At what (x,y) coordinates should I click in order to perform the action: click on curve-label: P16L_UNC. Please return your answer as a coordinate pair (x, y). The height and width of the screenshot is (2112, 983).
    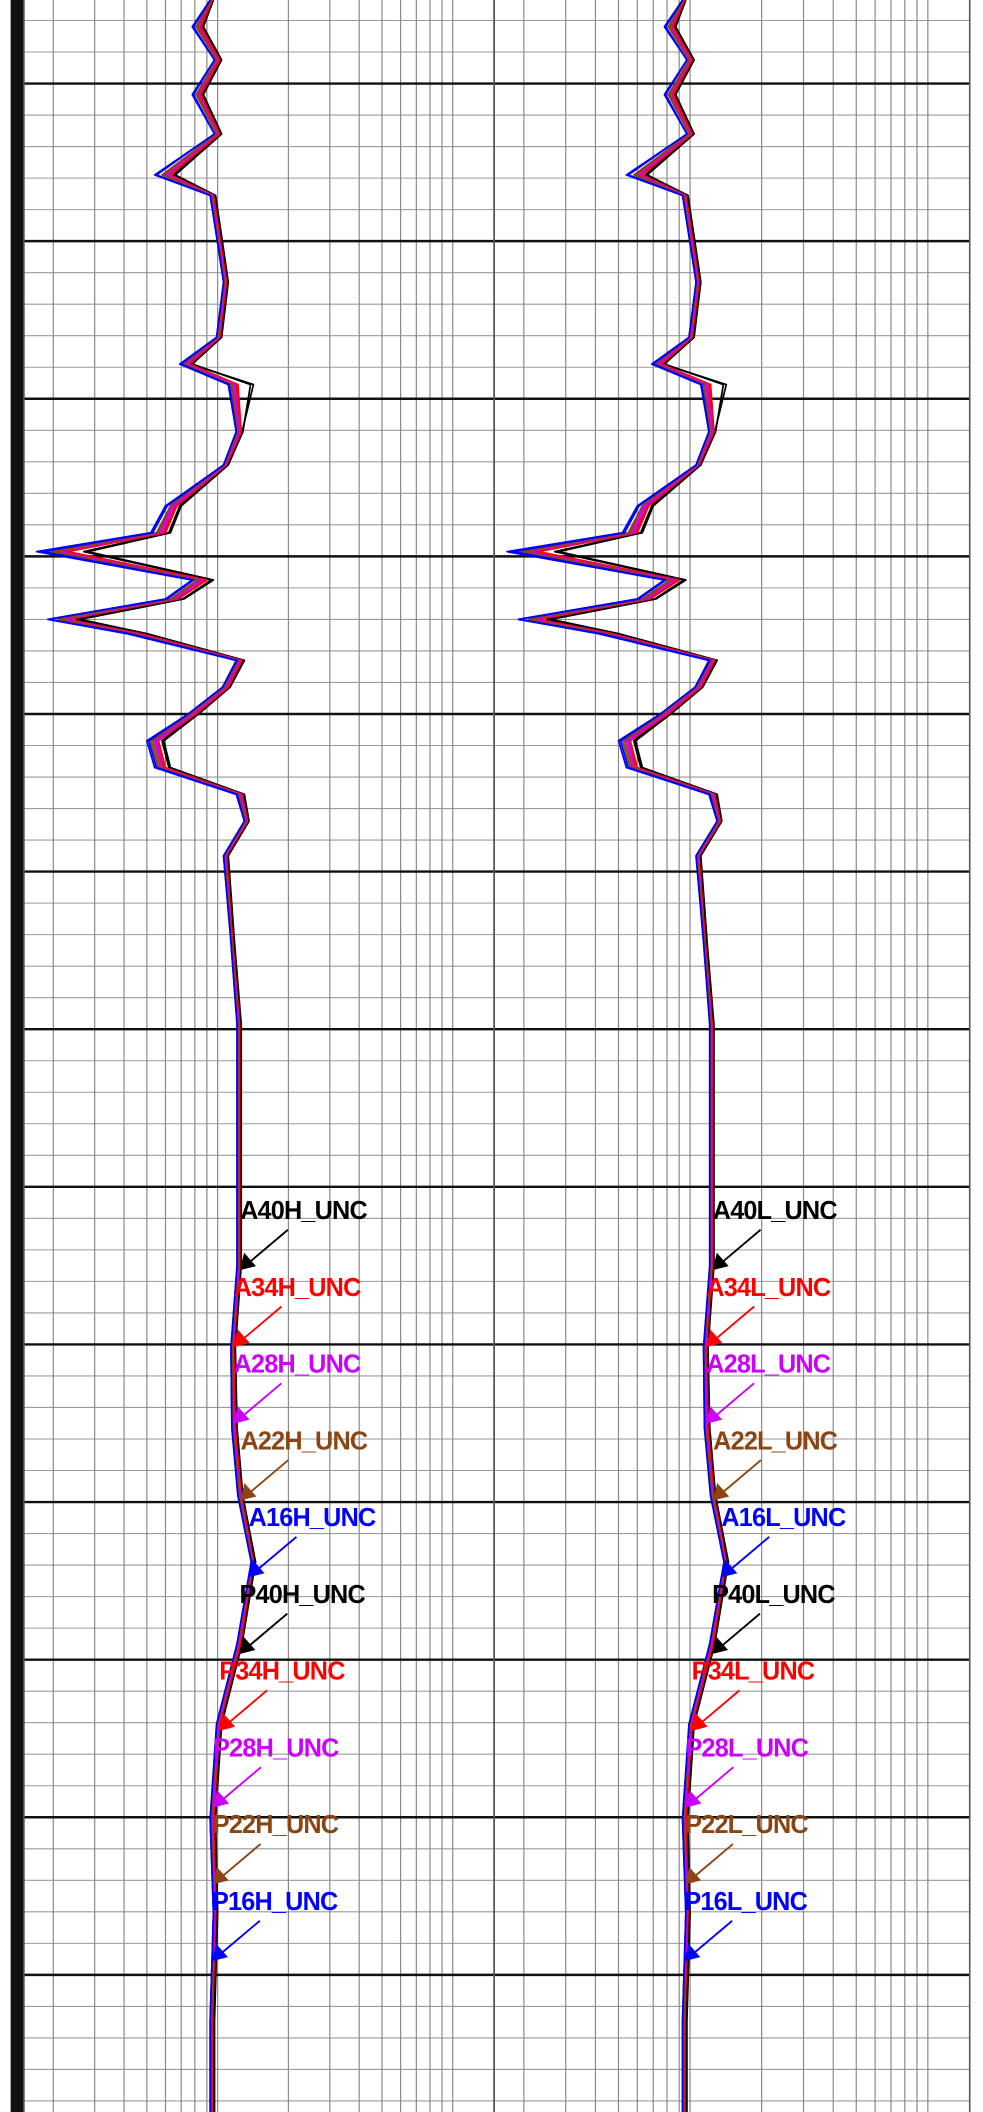
    Looking at the image, I should click on (745, 1902).